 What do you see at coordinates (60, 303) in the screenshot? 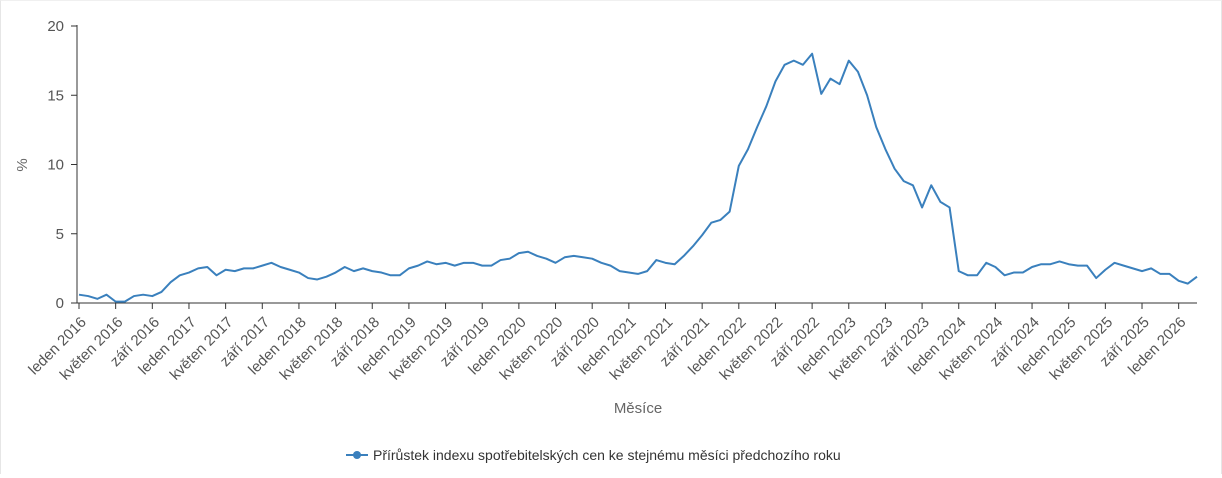
I see `y-tick-label: 0` at bounding box center [60, 303].